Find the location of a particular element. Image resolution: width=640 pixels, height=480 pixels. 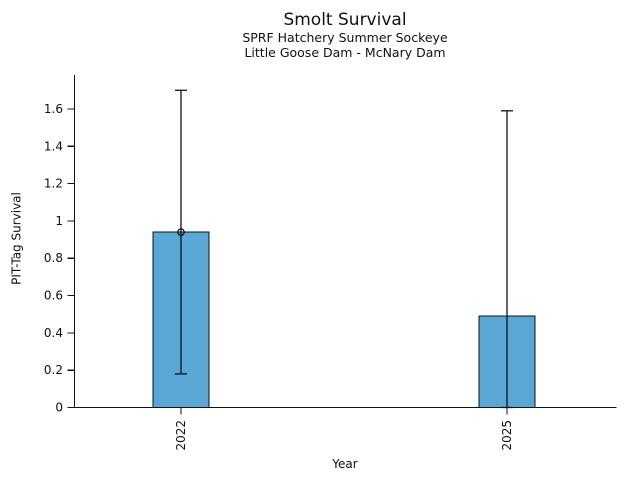

y-tick-label-0.8: 0.8 is located at coordinates (53, 258).